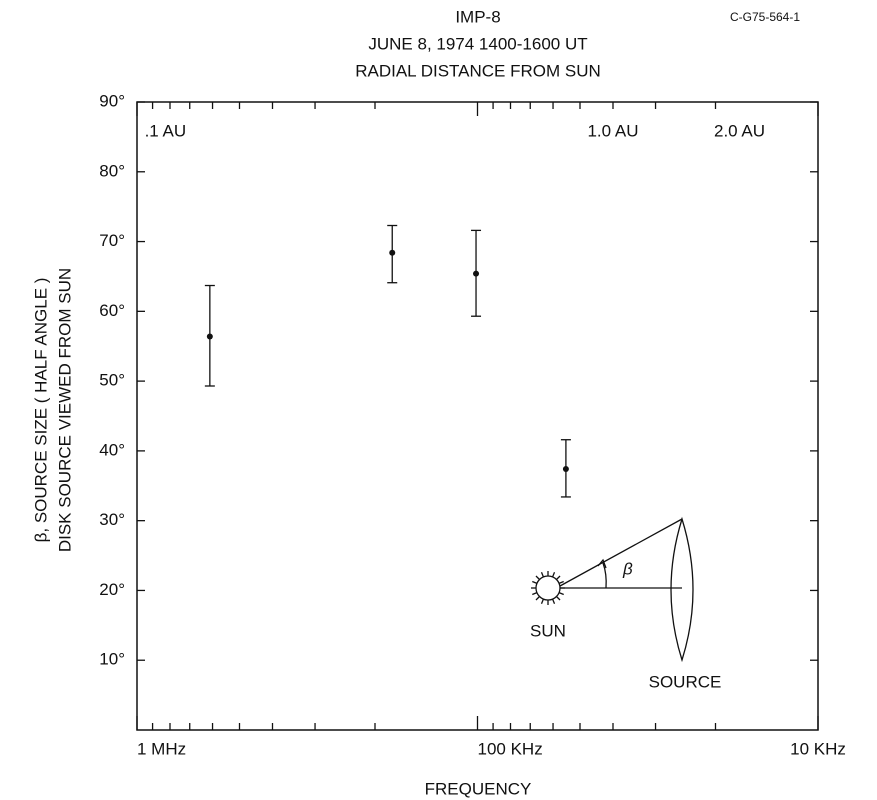 Image resolution: width=877 pixels, height=800 pixels. Describe the element at coordinates (40, 410) in the screenshot. I see `y-axis-label: β, SOURCE SIZE ( HALF ANGLE )` at that location.